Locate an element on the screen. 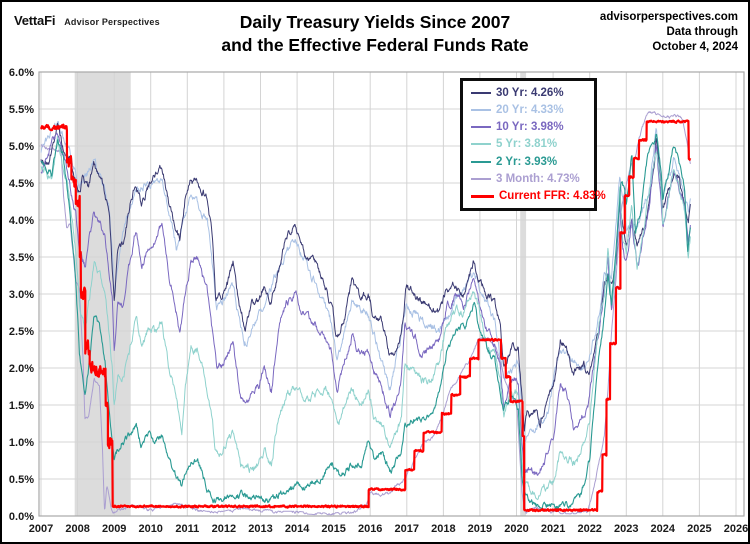 This screenshot has width=750, height=544. y-axis-label: 4.5% is located at coordinates (21, 184).